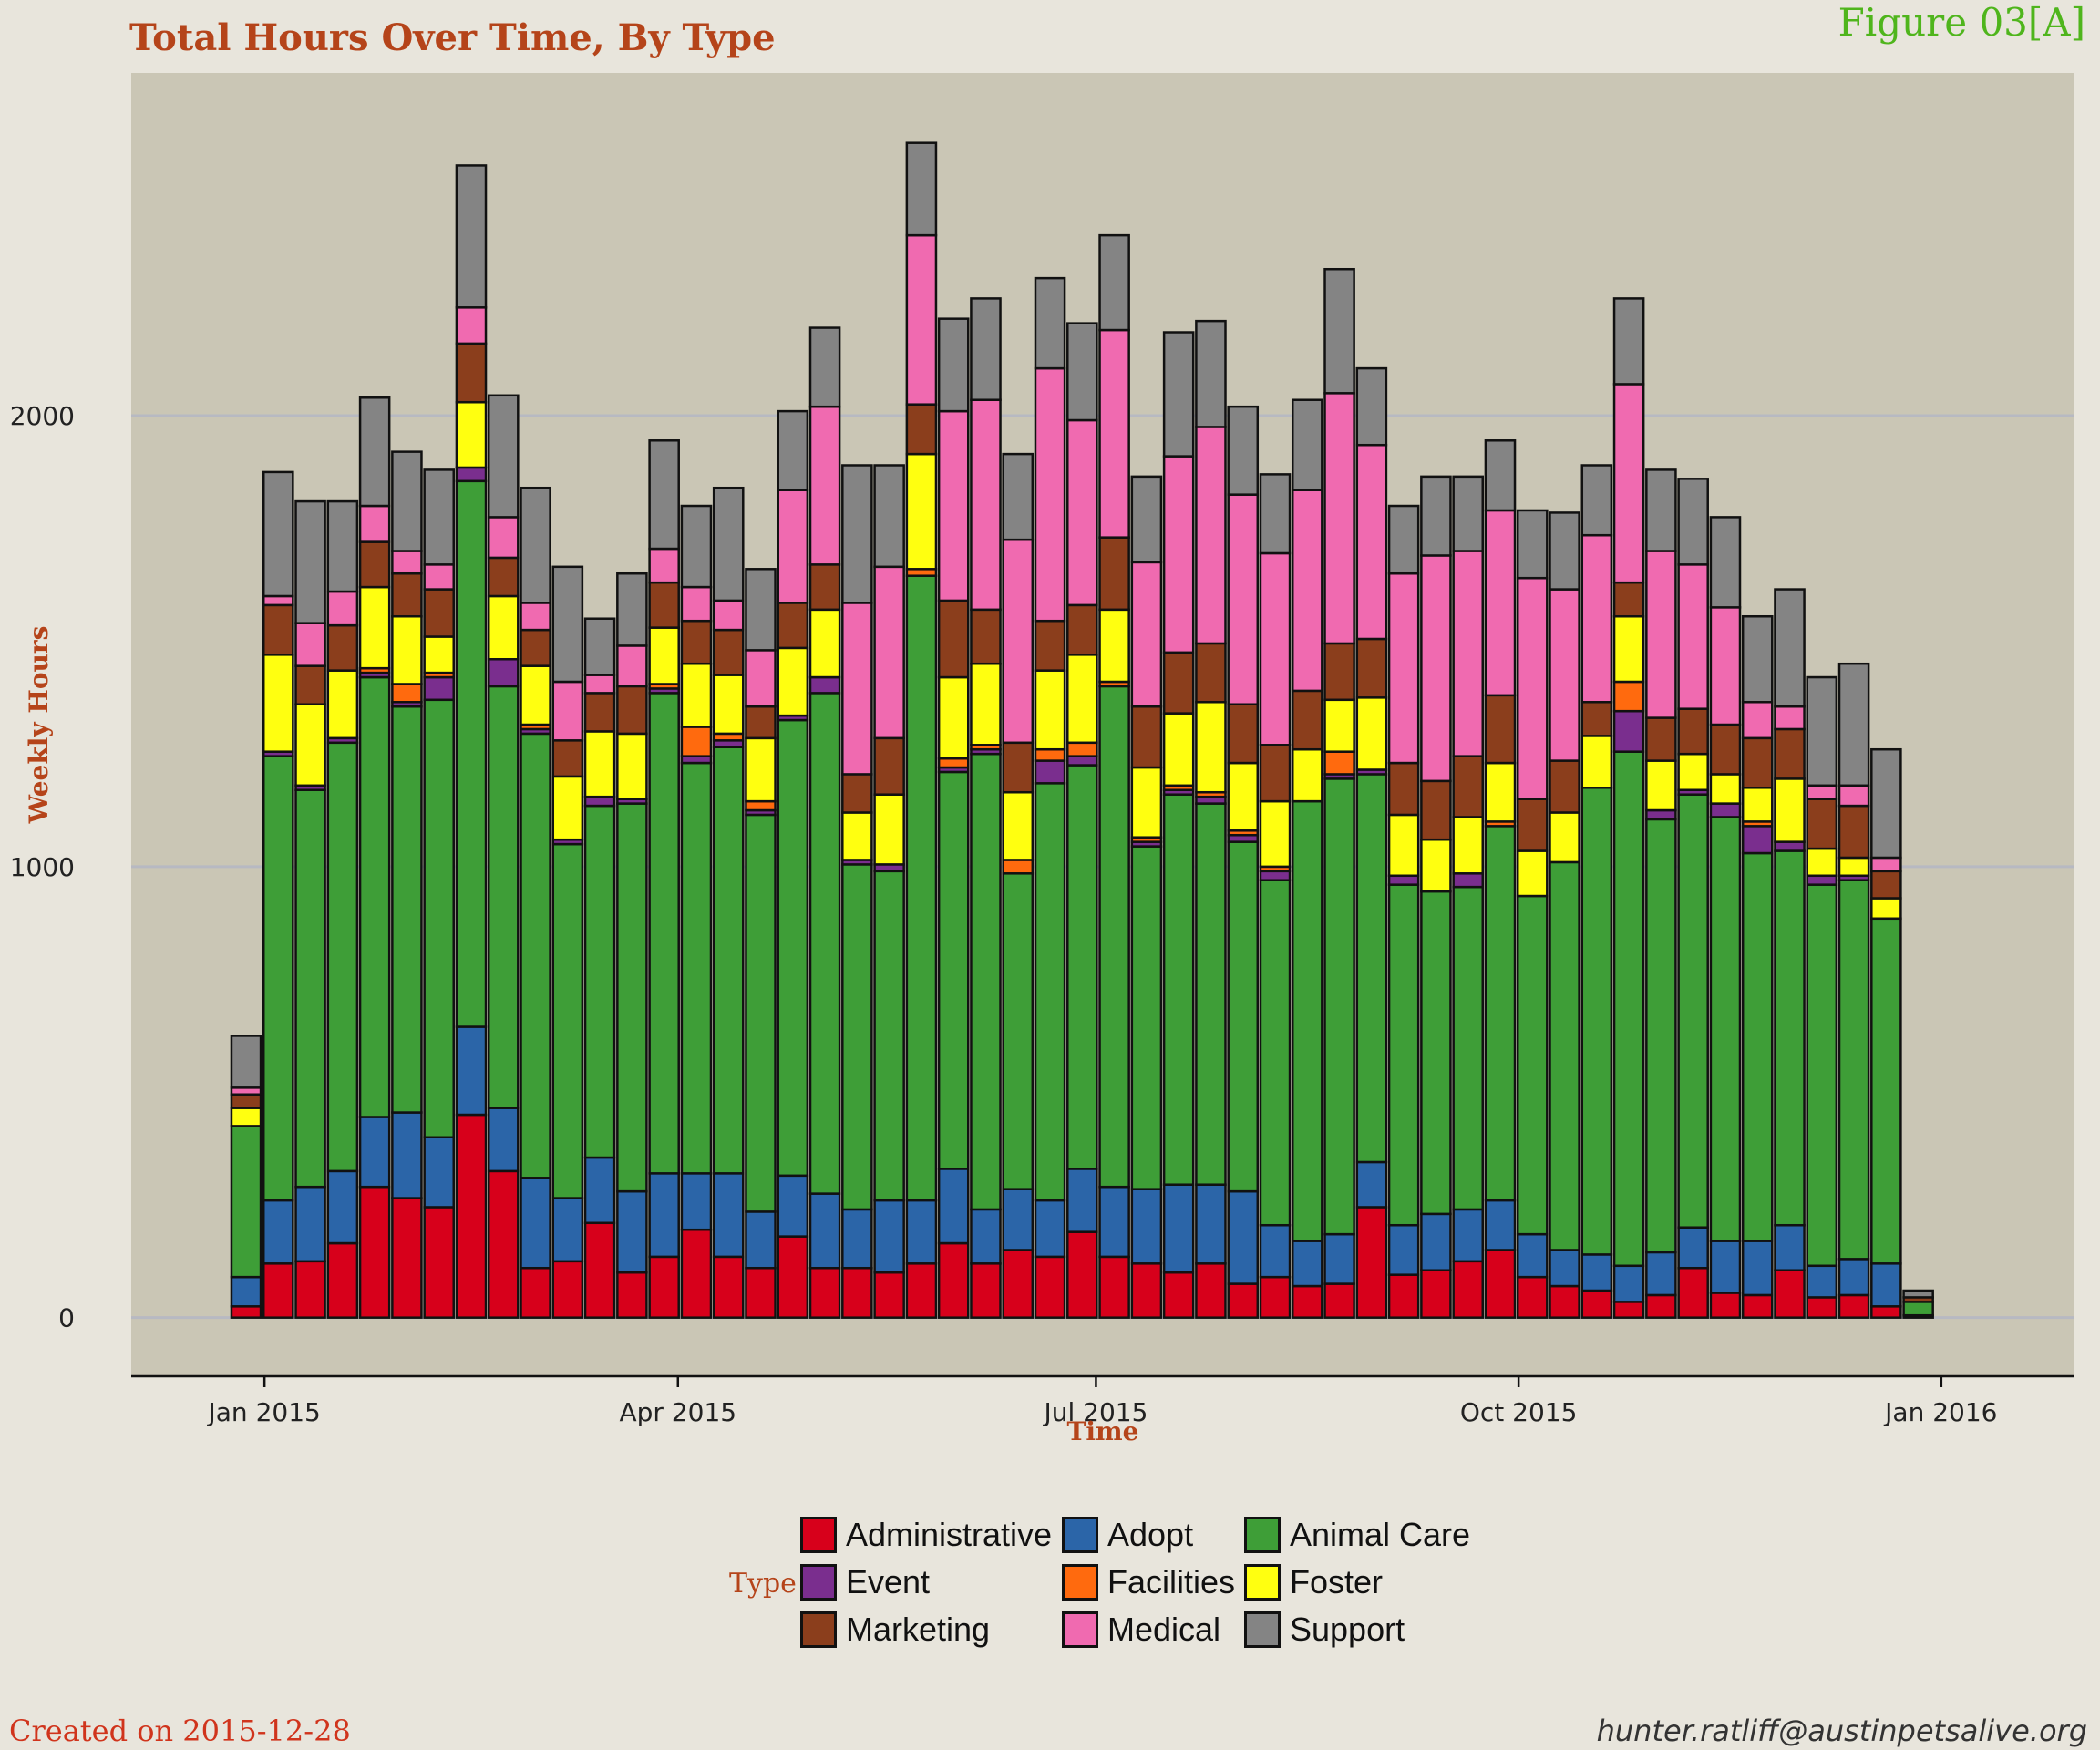  Describe the element at coordinates (678, 1412) in the screenshot. I see `x-tick-label: Apr 2015` at that location.